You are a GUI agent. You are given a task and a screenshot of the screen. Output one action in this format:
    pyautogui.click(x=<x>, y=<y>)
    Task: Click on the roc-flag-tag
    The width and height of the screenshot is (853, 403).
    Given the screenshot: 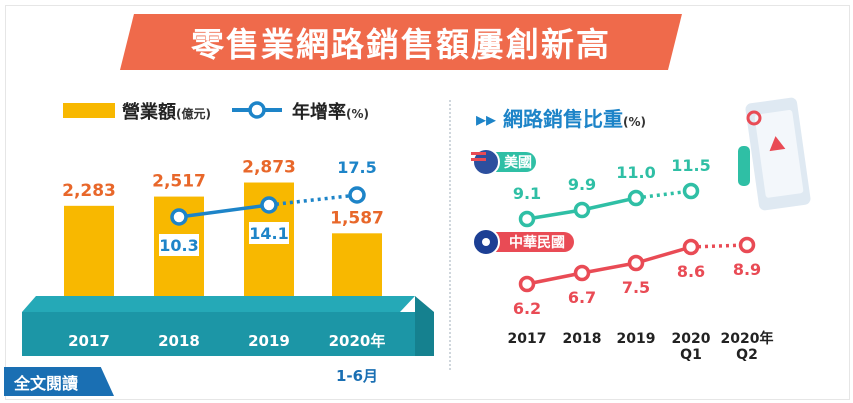 What is the action you would take?
    pyautogui.click(x=526, y=242)
    